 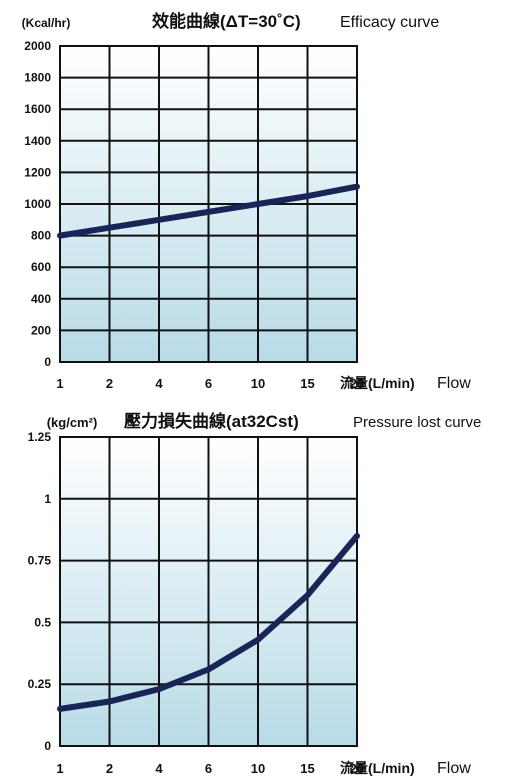 I want to click on efficacy-x-tick-label: 2, so click(x=109, y=383).